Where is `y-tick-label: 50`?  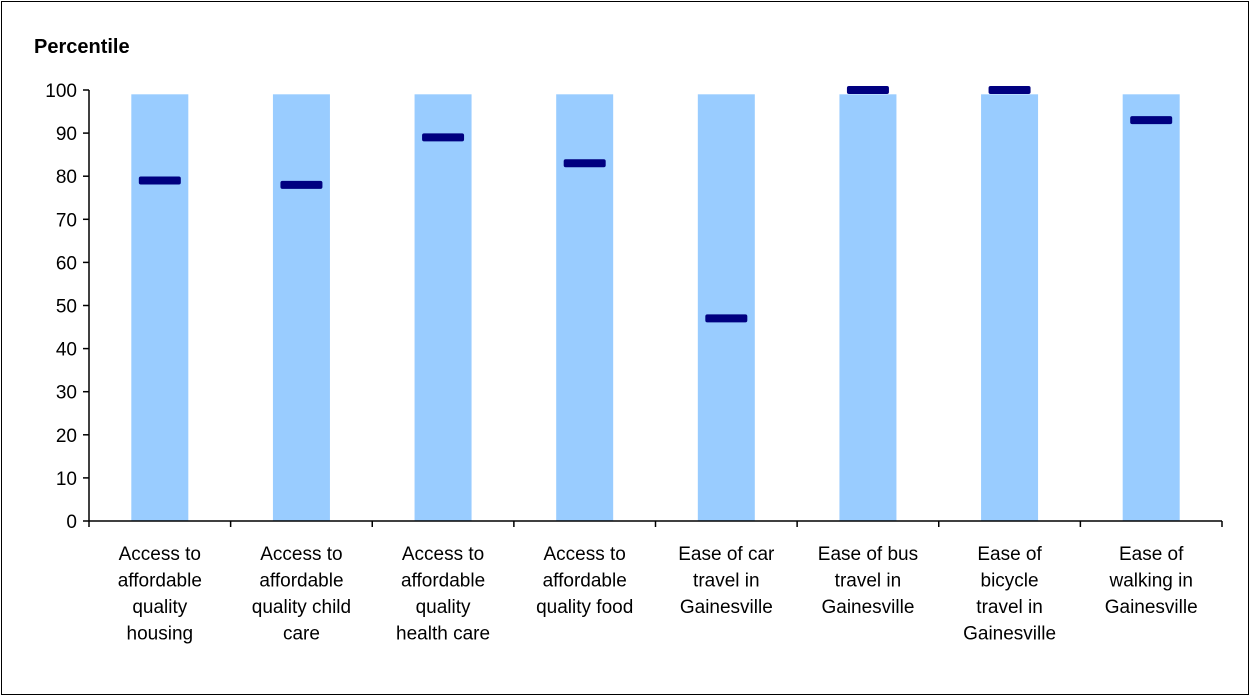 y-tick-label: 50 is located at coordinates (66, 307).